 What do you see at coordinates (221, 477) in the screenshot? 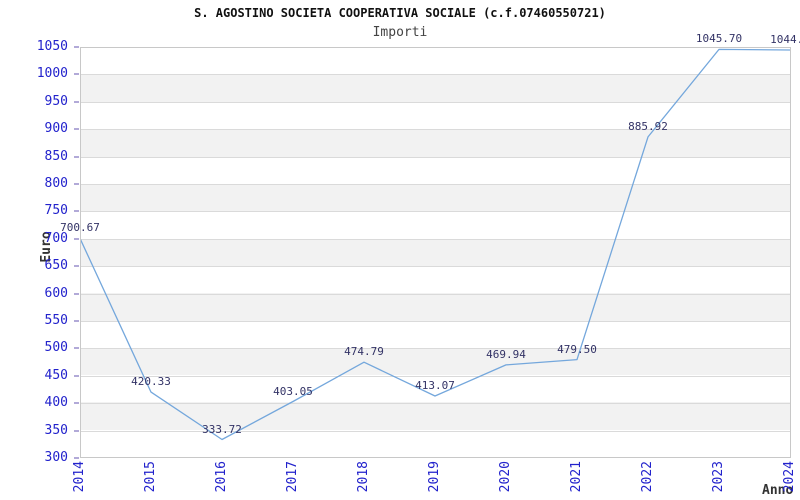
I see `x-tick-label: 2016` at bounding box center [221, 477].